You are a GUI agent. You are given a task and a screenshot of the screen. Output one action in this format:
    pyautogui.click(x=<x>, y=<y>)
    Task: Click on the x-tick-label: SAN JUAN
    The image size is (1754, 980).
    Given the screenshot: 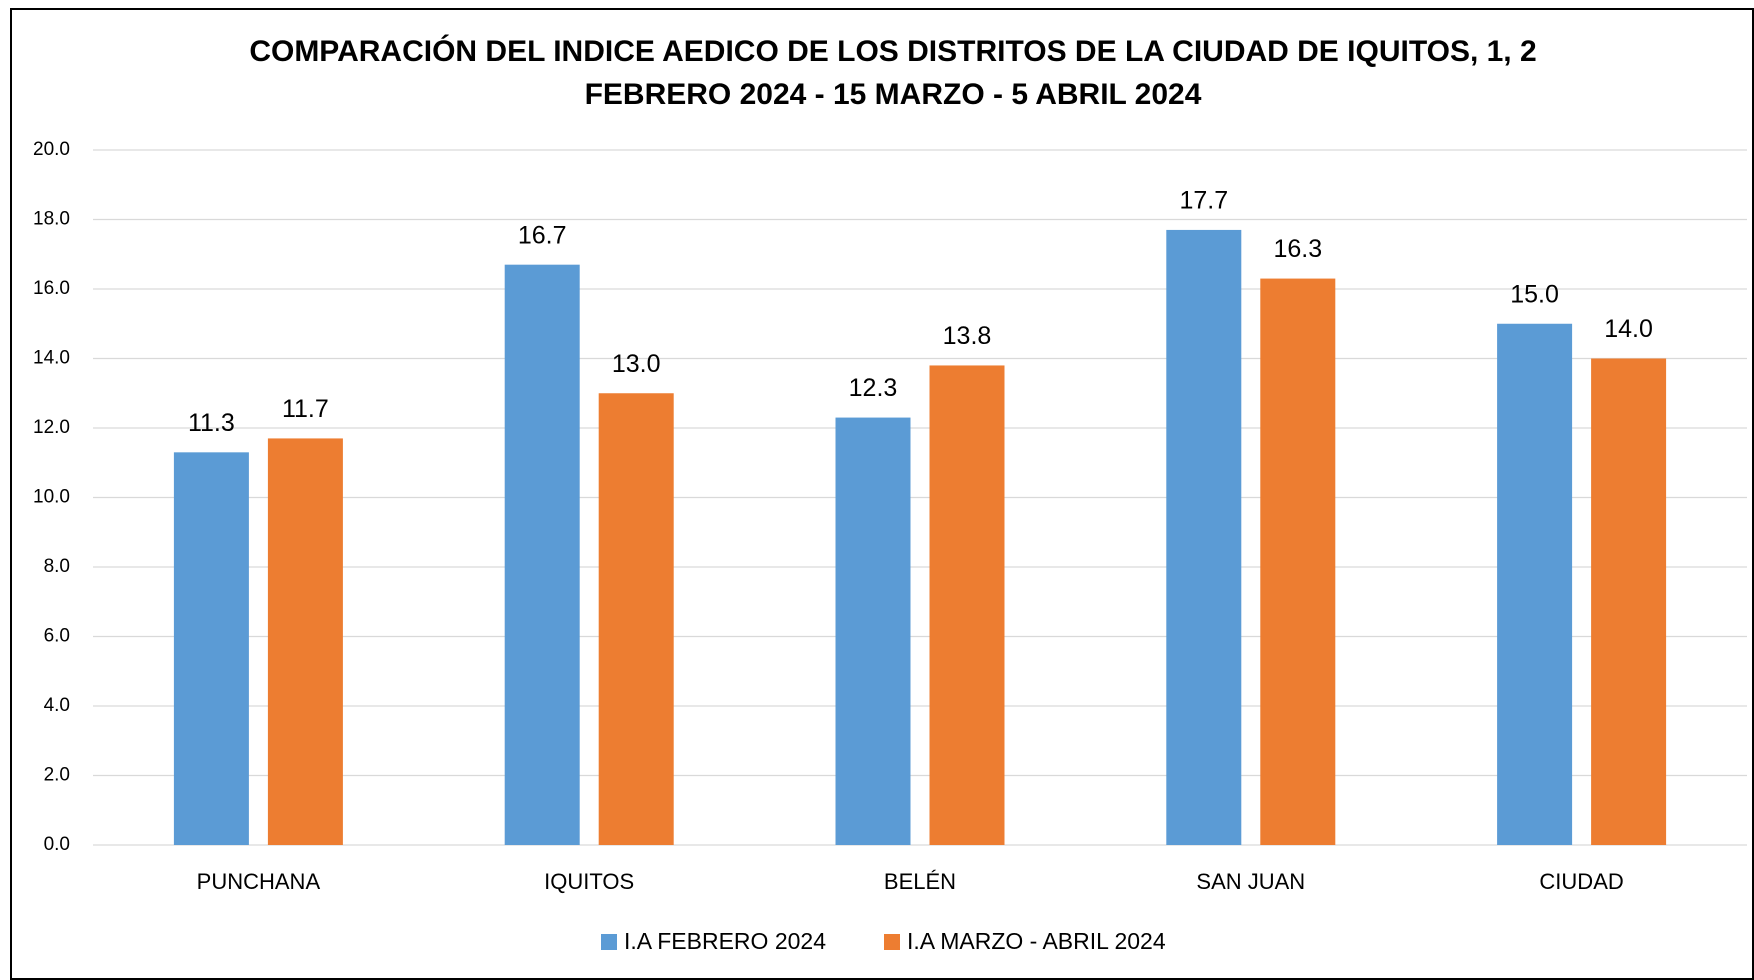 What is the action you would take?
    pyautogui.click(x=1250, y=881)
    